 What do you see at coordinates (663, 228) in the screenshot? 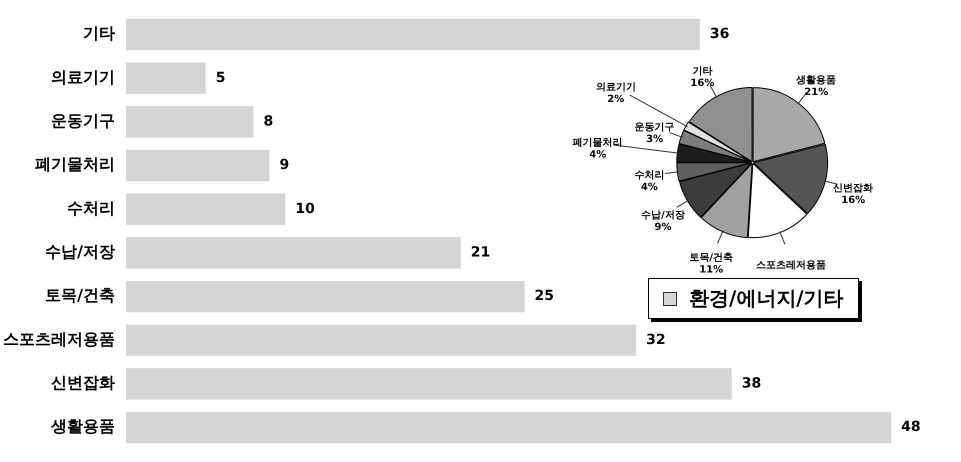
I see `data-label: 9%` at bounding box center [663, 228].